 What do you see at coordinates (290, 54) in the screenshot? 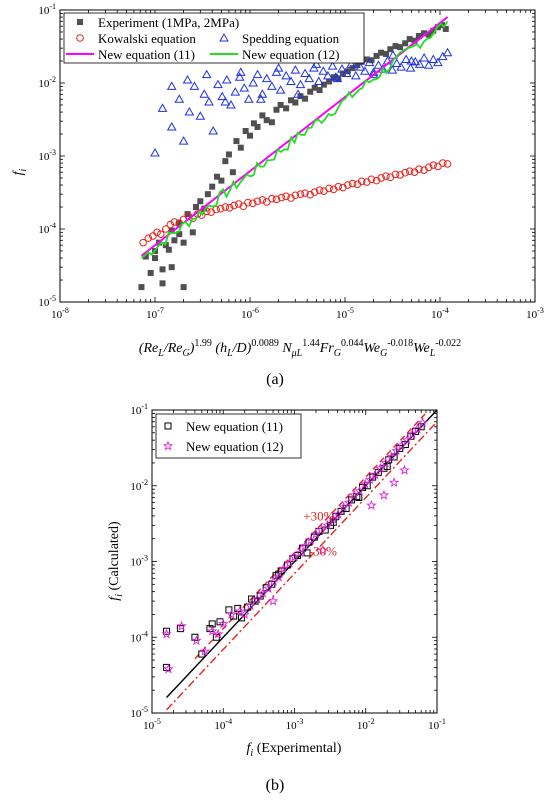
I see `legend-label: New equation (12)` at bounding box center [290, 54].